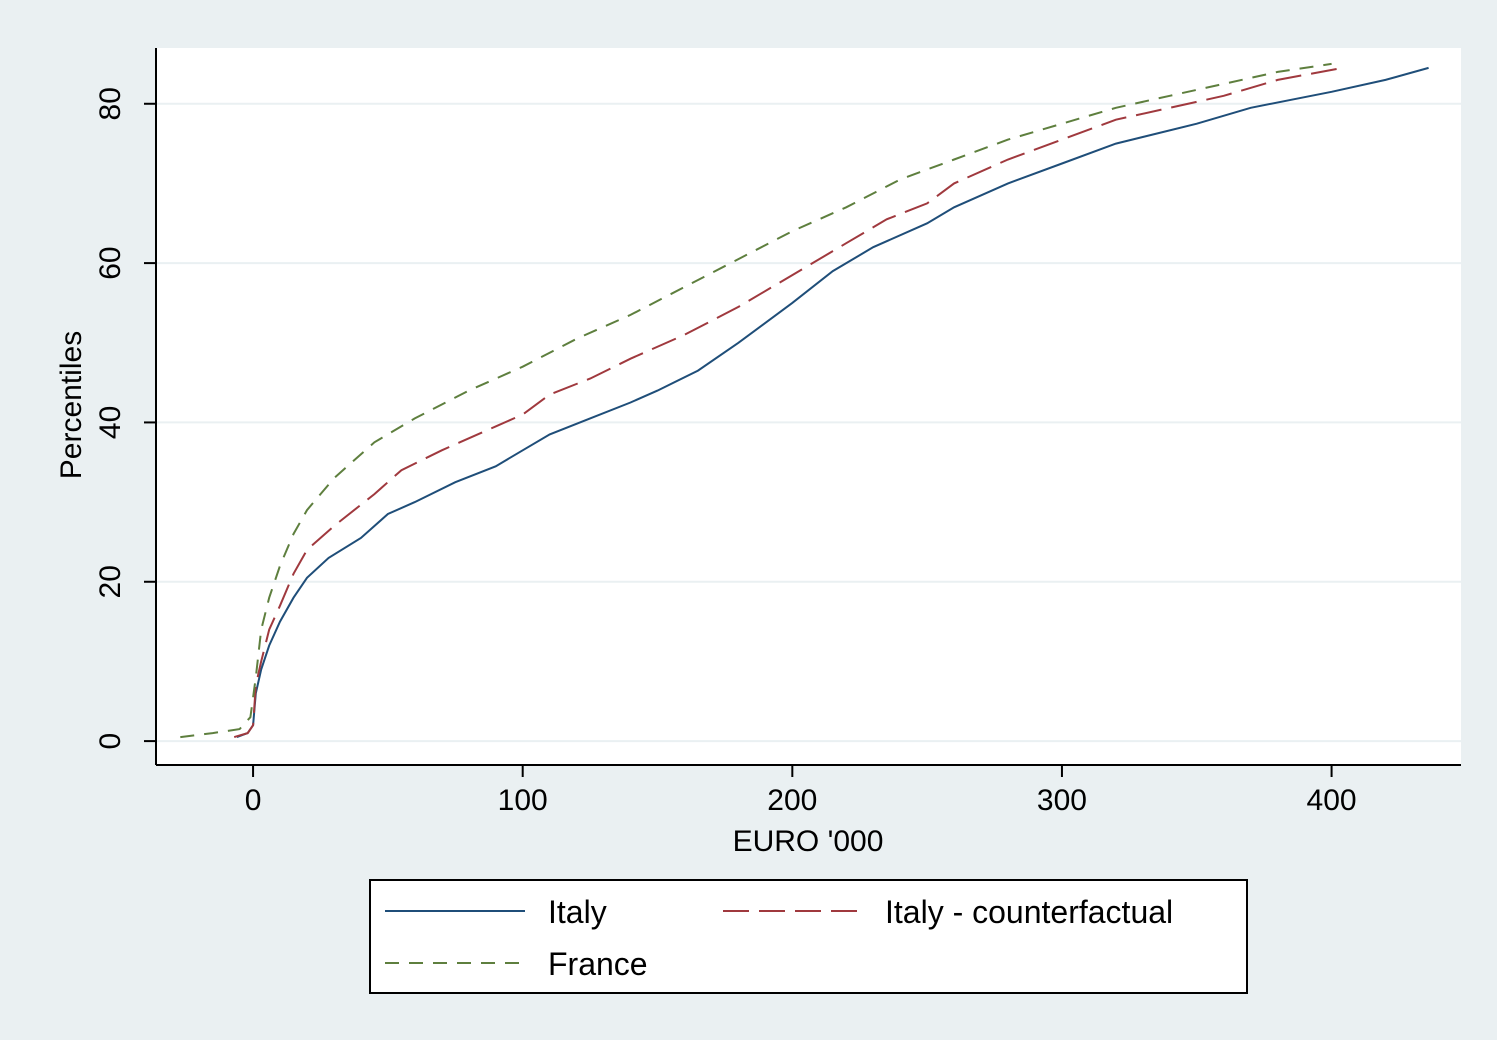 The height and width of the screenshot is (1040, 1497). What do you see at coordinates (808, 841) in the screenshot?
I see `x-axis-title: EURO '000` at bounding box center [808, 841].